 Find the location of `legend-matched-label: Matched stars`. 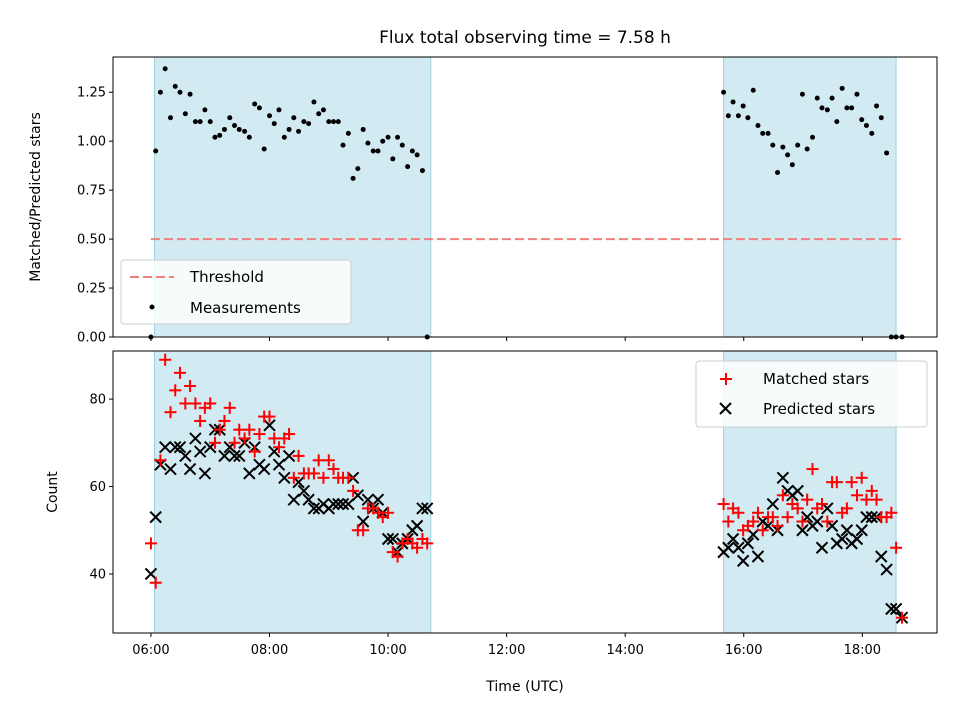

legend-matched-label: Matched stars is located at coordinates (816, 379).